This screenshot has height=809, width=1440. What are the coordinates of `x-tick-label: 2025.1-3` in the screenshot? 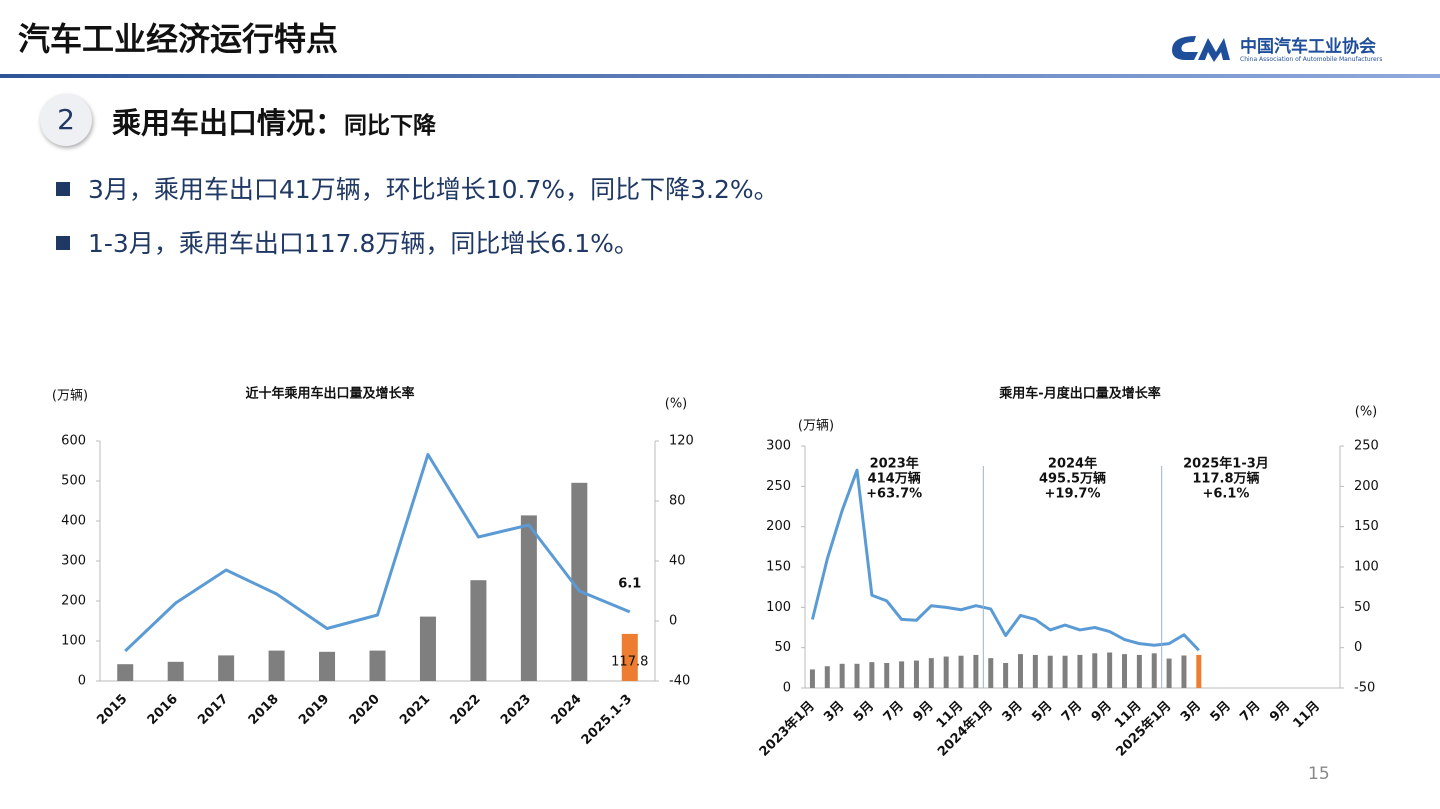 It's located at (607, 720).